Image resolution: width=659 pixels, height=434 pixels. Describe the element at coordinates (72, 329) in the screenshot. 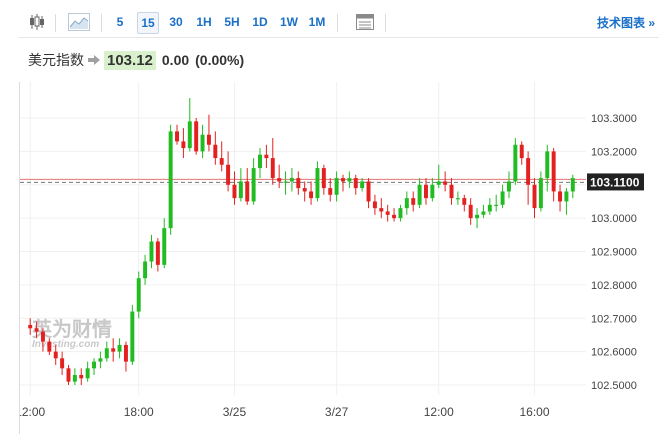

I see `watermark-text: 英为财情` at that location.